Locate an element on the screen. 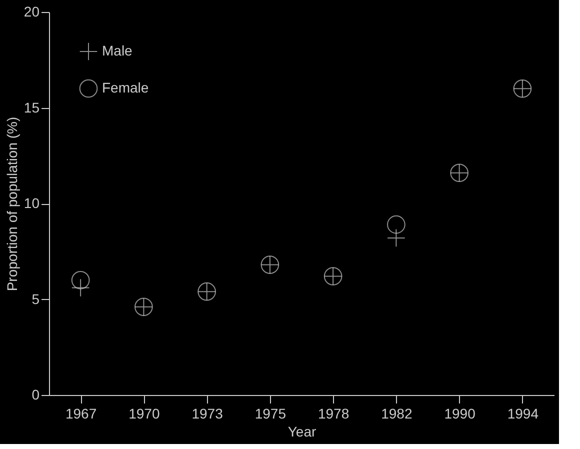  x-tick-label: 1978 is located at coordinates (334, 414).